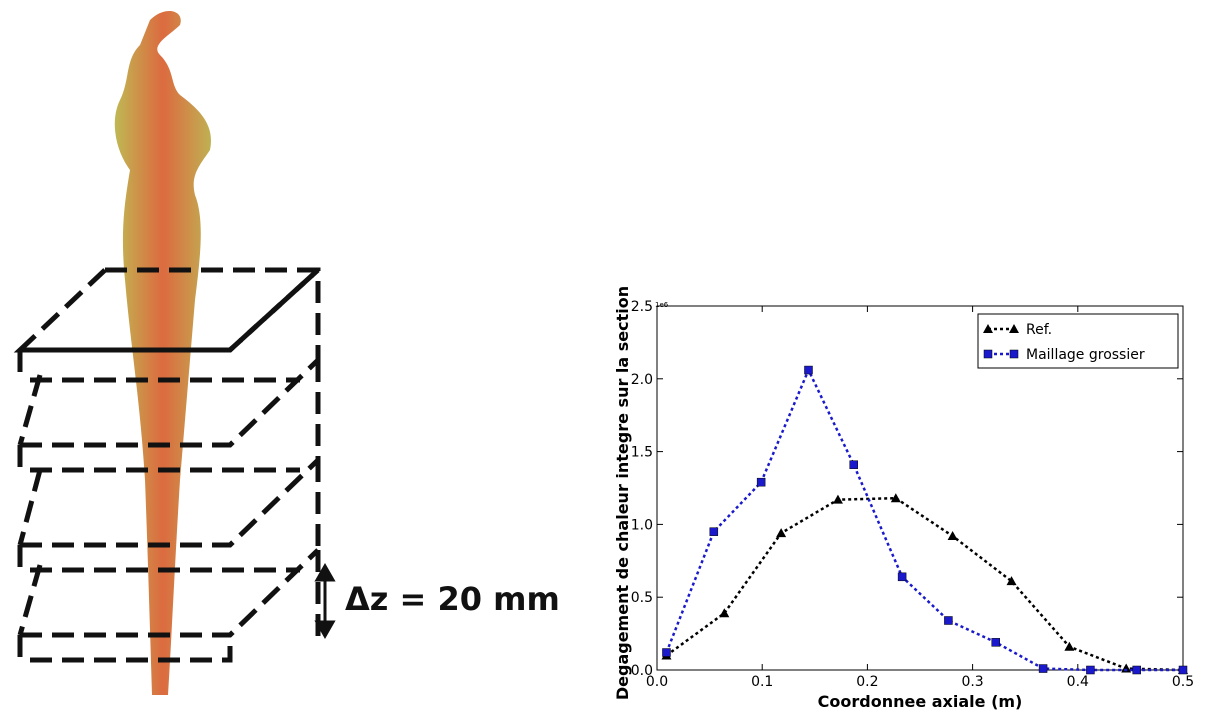 This screenshot has width=1209, height=719. Describe the element at coordinates (642, 525) in the screenshot. I see `y-tick-label: 1.0` at that location.